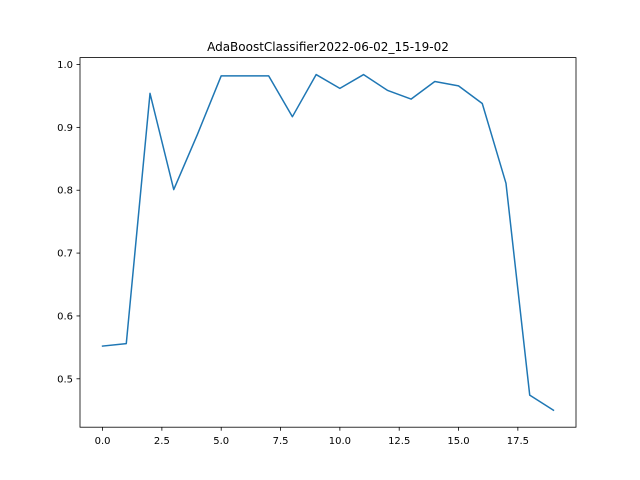 The image size is (640, 480). What do you see at coordinates (340, 441) in the screenshot?
I see `x-tick-label: 10.0` at bounding box center [340, 441].